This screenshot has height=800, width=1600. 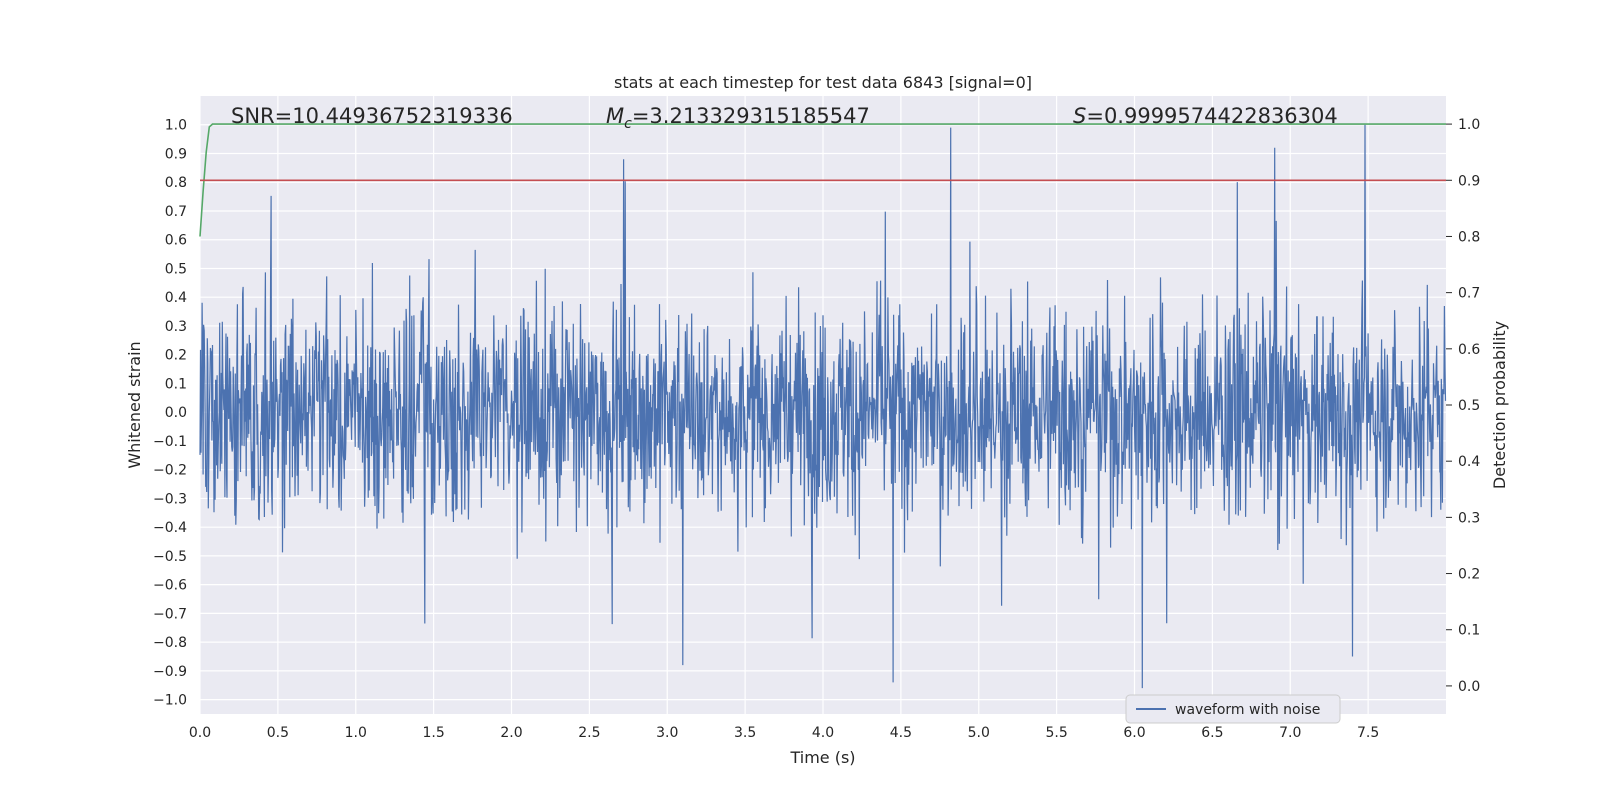 What do you see at coordinates (1469, 631) in the screenshot?
I see `y-right-tick-label: 0.1` at bounding box center [1469, 631].